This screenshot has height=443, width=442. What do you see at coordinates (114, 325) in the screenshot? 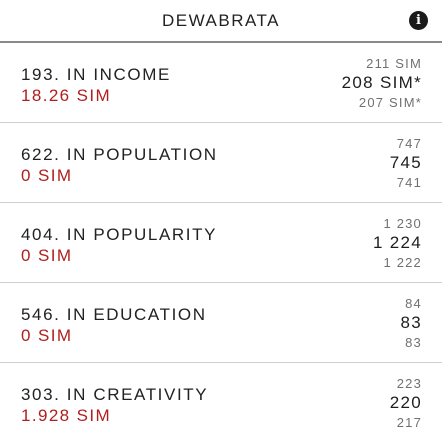
I see `ranking-info: 546. IN EDUCATION 0 SIM` at bounding box center [114, 325].